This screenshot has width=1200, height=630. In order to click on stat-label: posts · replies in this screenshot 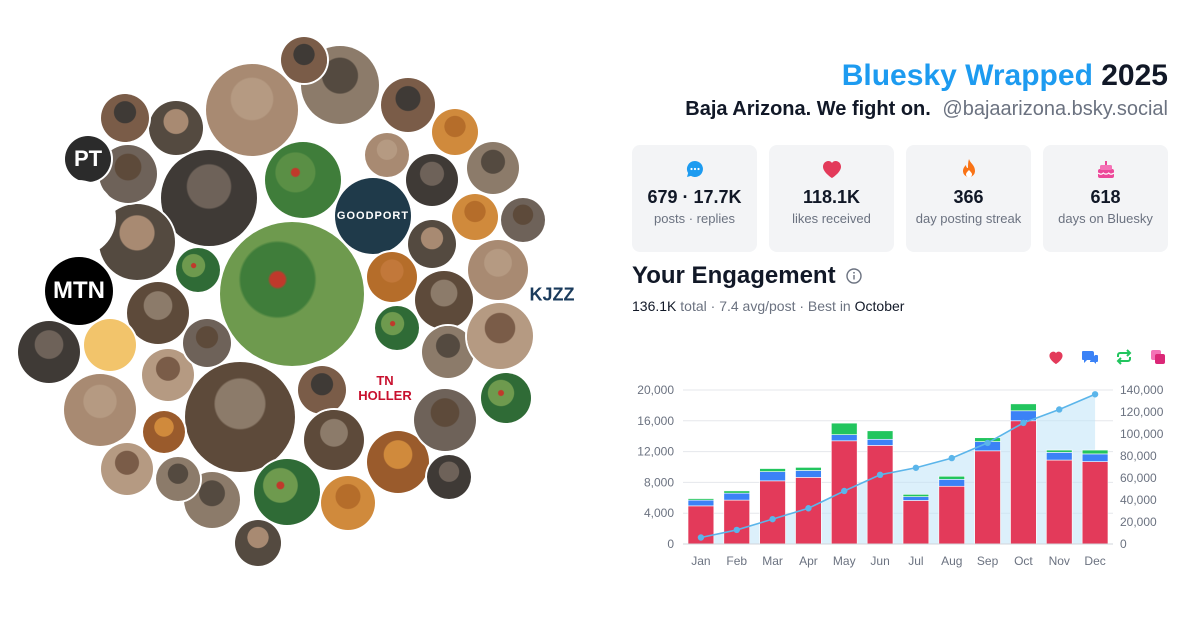, I will do `click(694, 218)`.